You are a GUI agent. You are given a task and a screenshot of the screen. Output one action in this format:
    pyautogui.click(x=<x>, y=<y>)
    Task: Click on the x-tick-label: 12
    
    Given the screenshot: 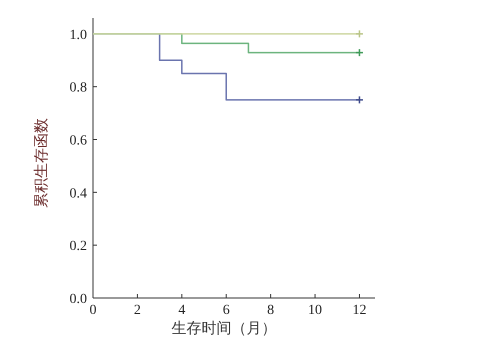 What is the action you would take?
    pyautogui.click(x=359, y=310)
    